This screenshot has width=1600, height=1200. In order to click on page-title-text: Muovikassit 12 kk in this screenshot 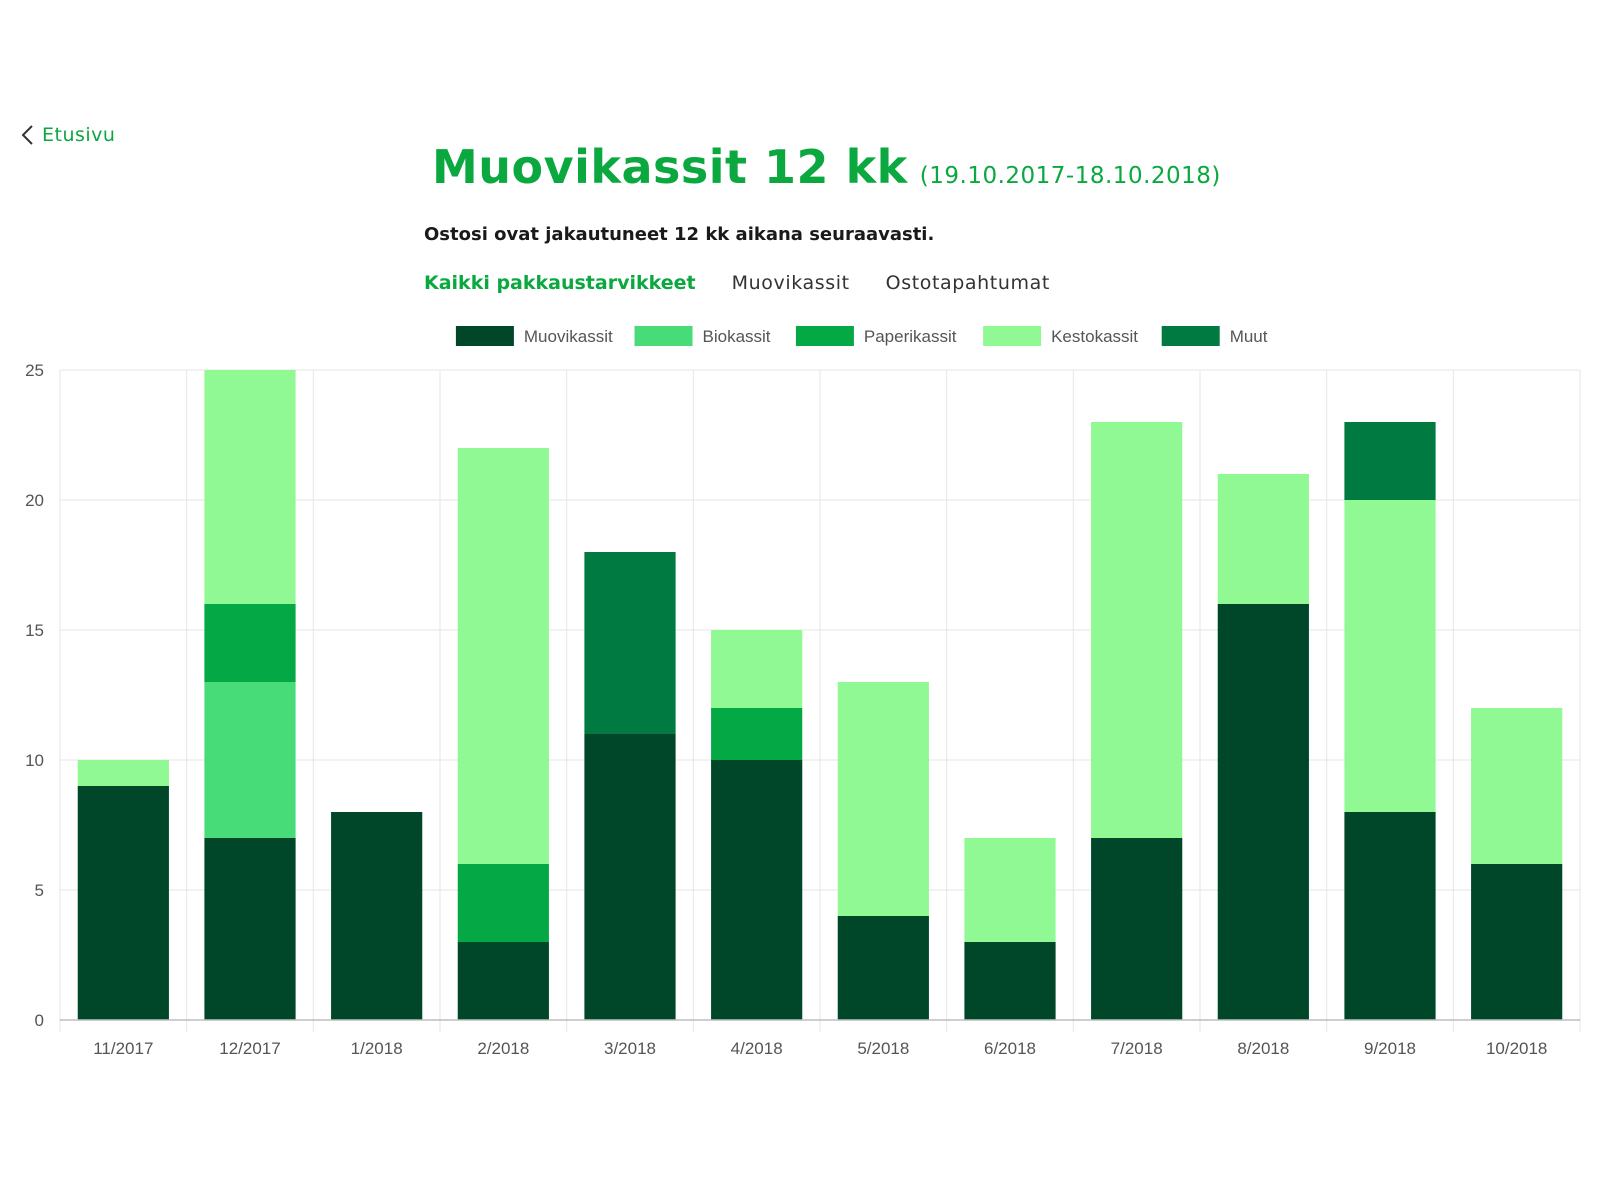, I will do `click(670, 167)`.